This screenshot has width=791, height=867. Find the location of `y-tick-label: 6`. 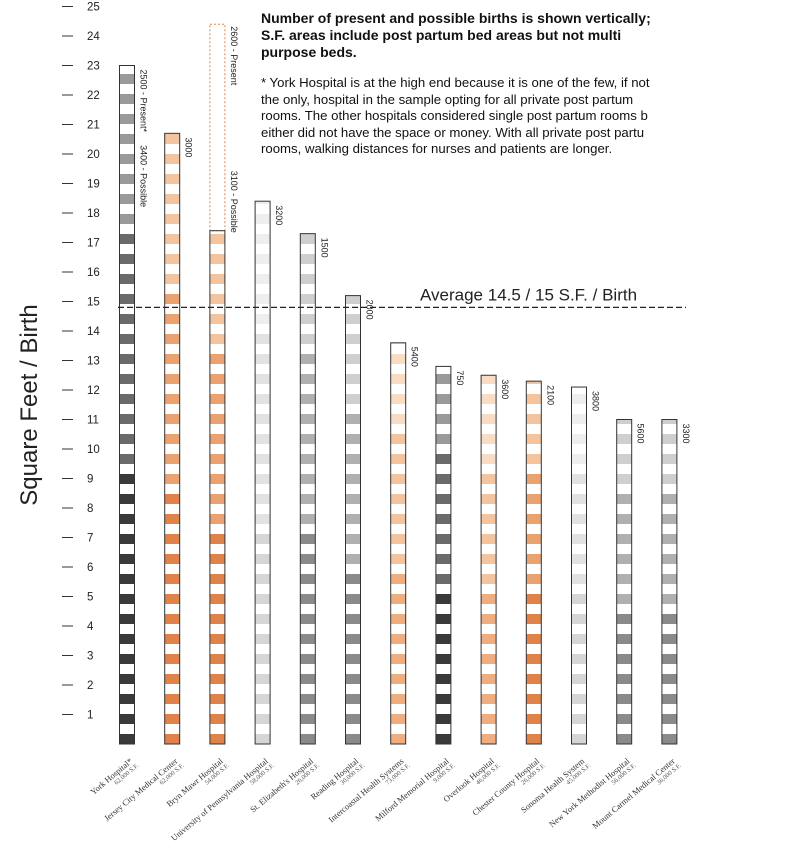

y-tick-label: 6 is located at coordinates (90, 568).